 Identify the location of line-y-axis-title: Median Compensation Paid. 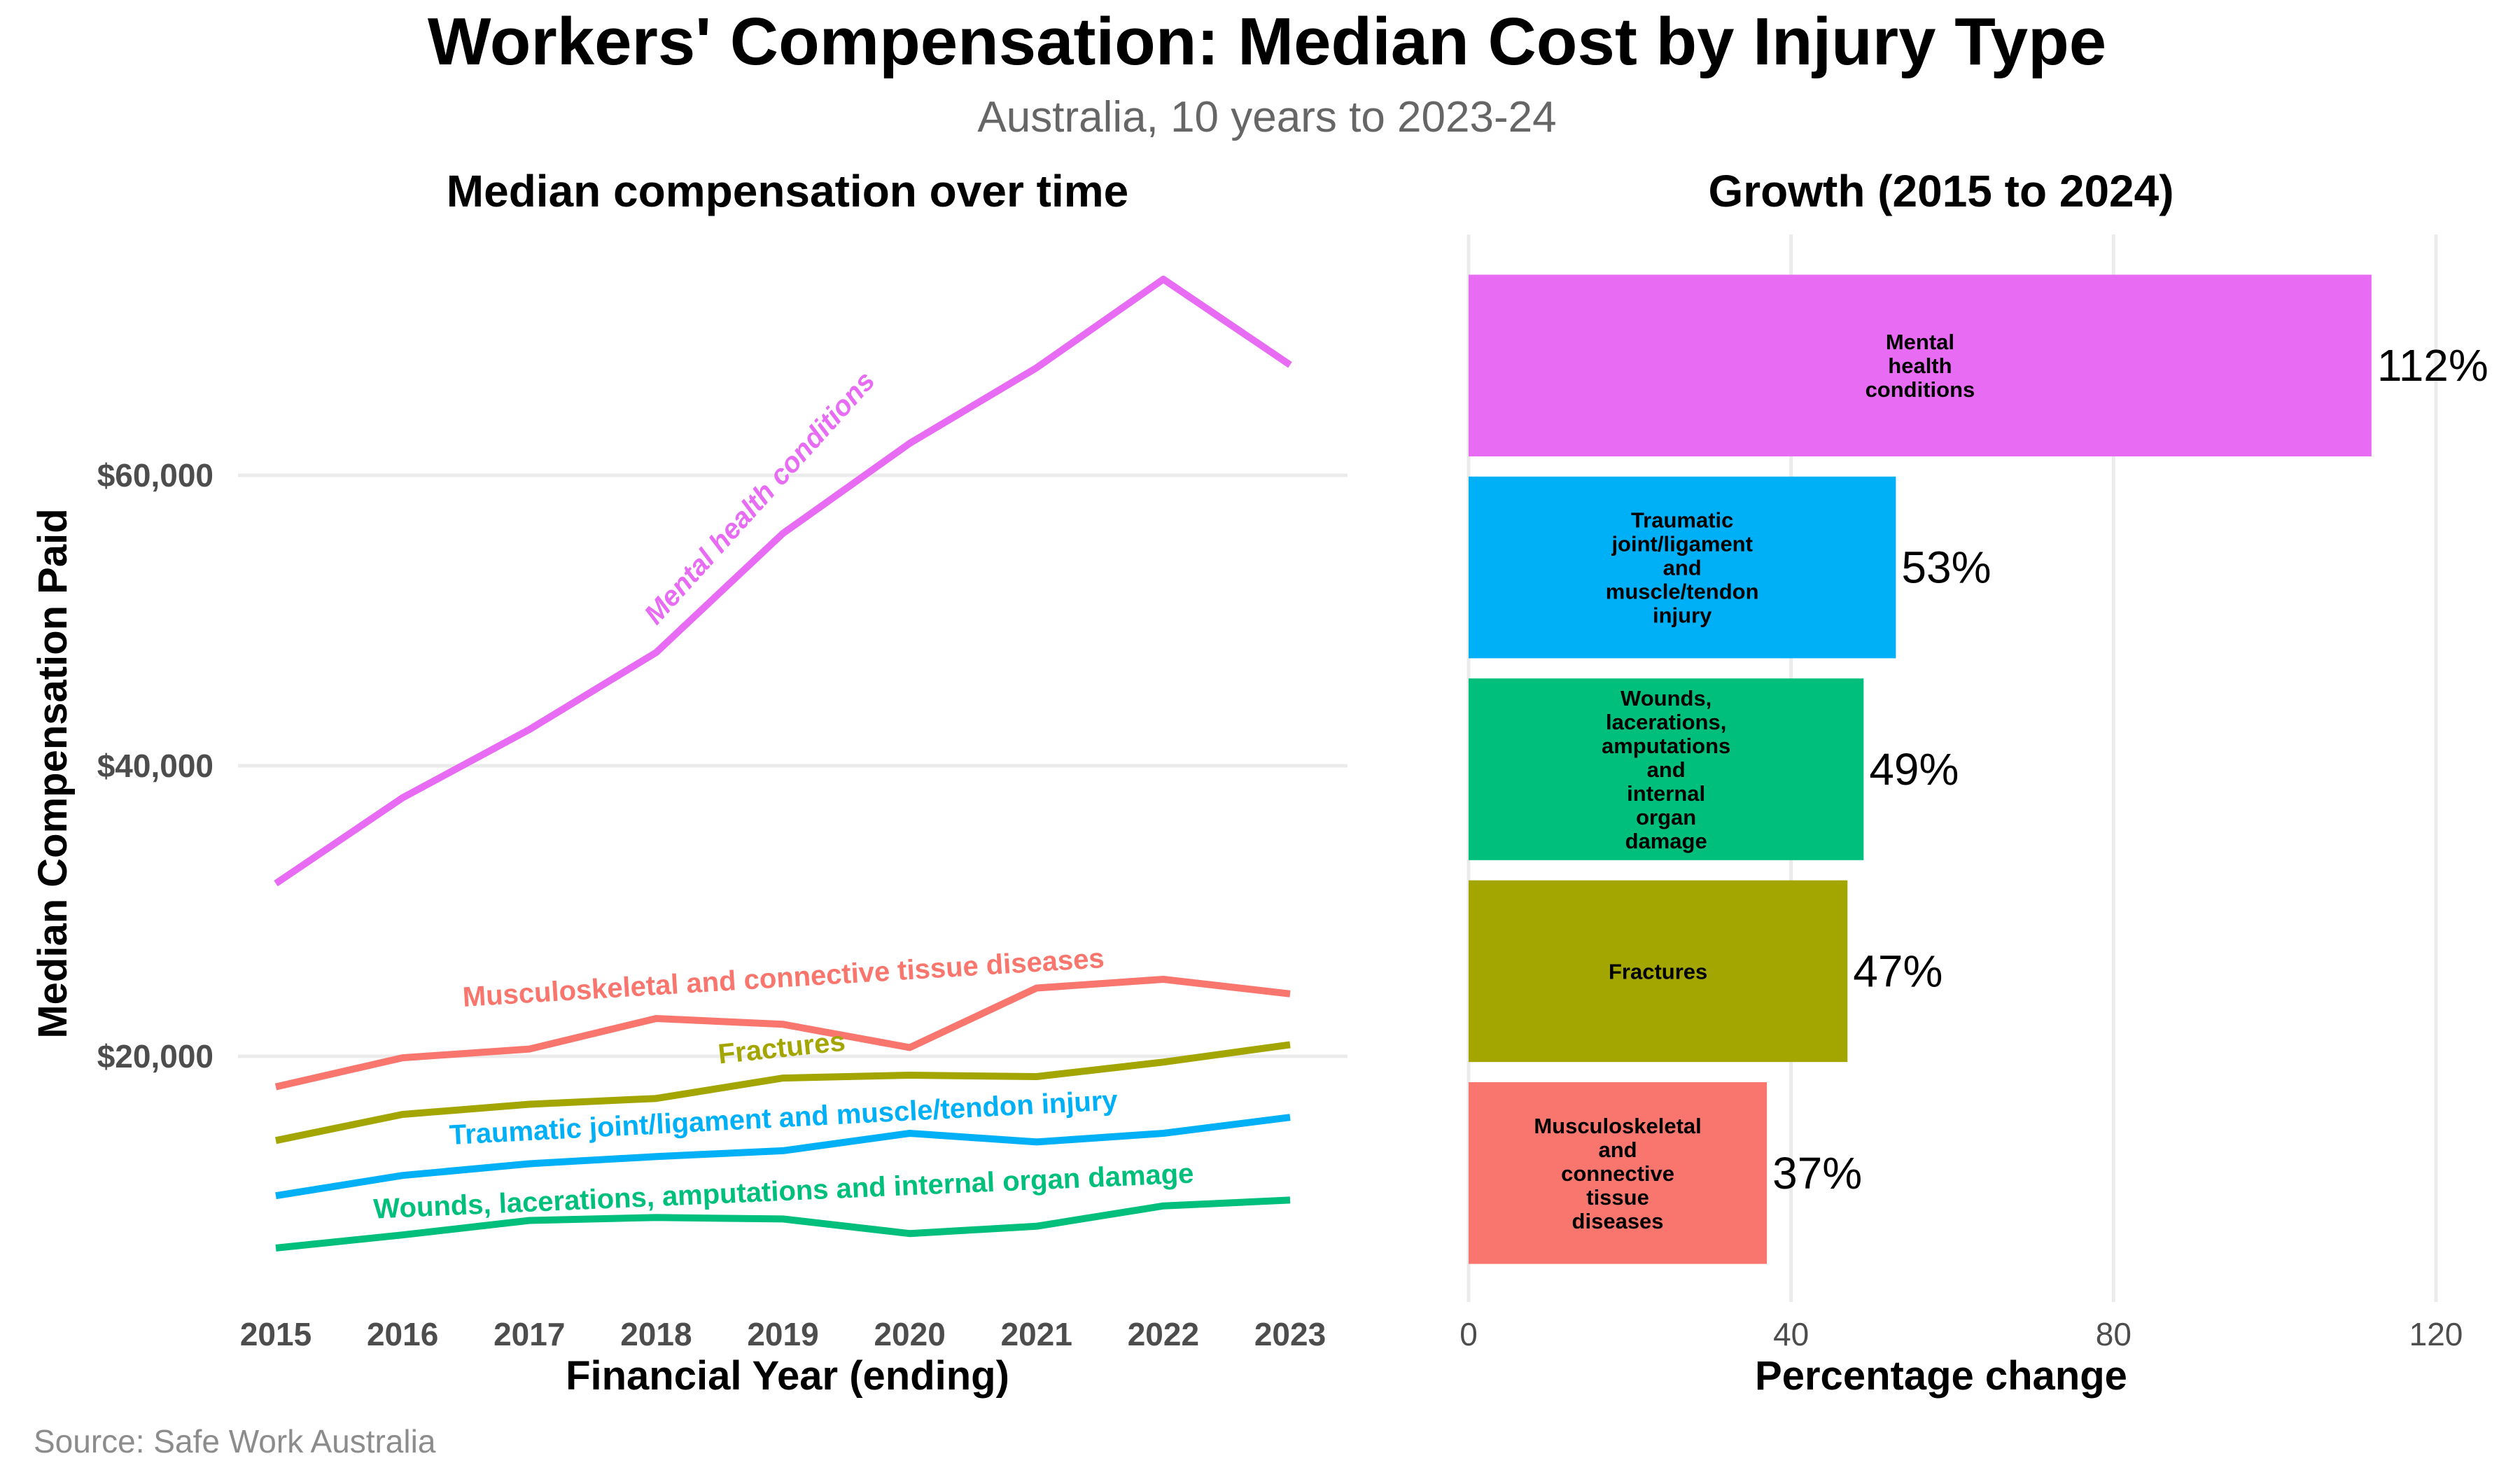
(53, 773).